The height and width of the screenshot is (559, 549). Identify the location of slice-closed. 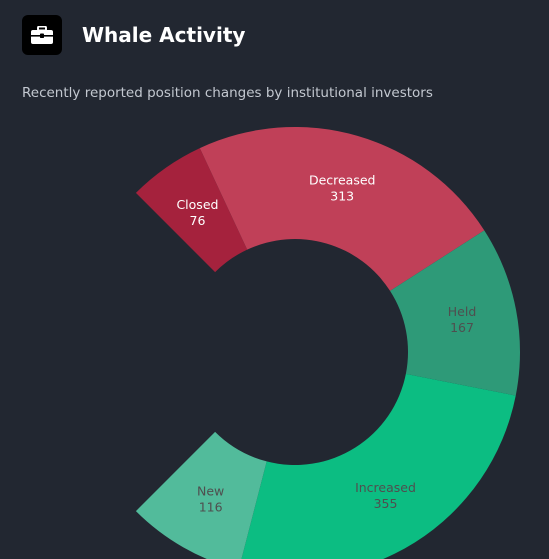
(191, 210).